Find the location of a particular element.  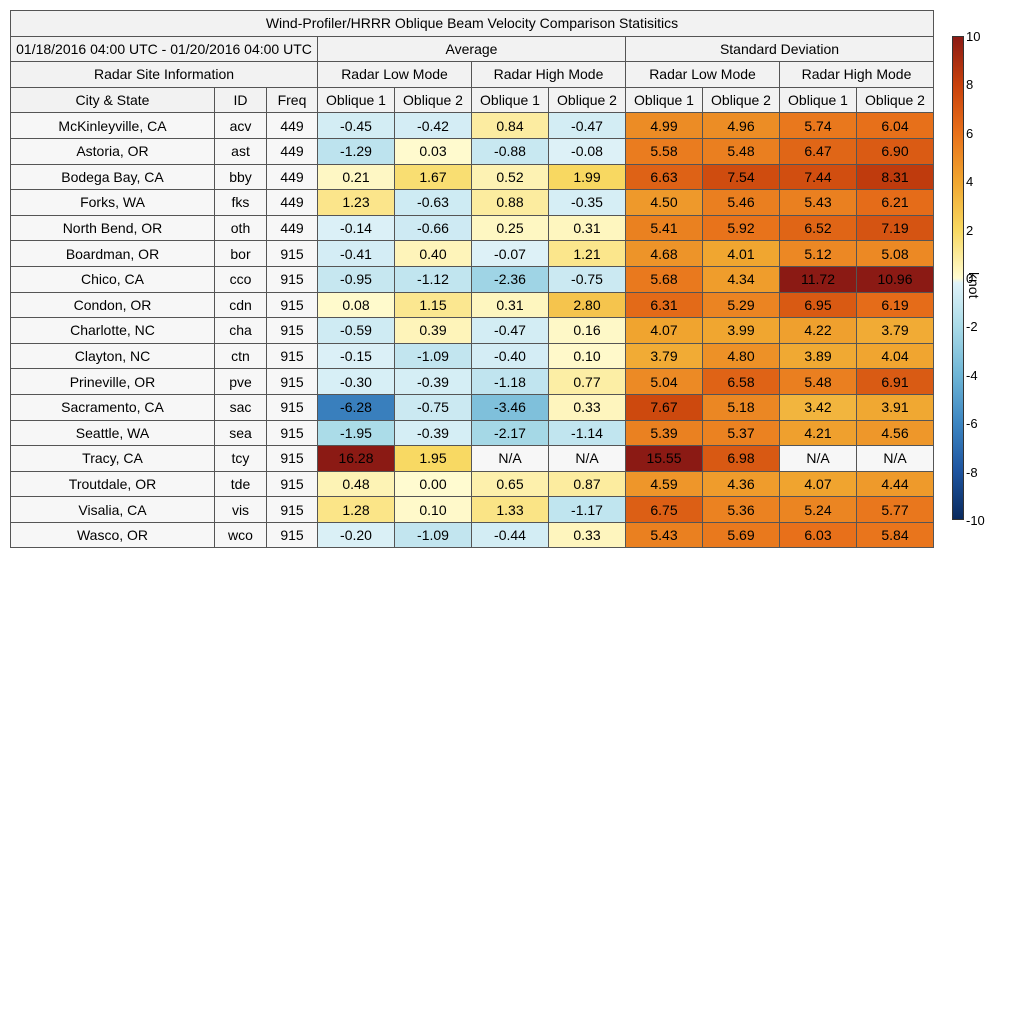

value-cell: 6.90 is located at coordinates (895, 151).